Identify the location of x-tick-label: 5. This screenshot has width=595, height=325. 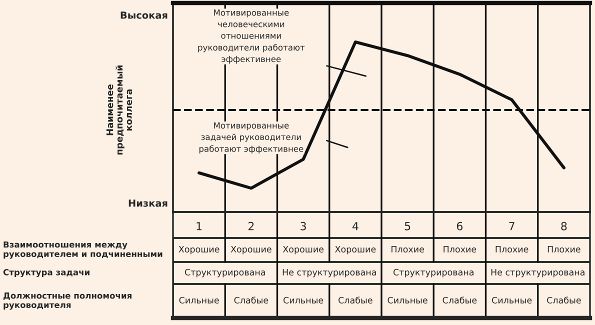
(407, 226).